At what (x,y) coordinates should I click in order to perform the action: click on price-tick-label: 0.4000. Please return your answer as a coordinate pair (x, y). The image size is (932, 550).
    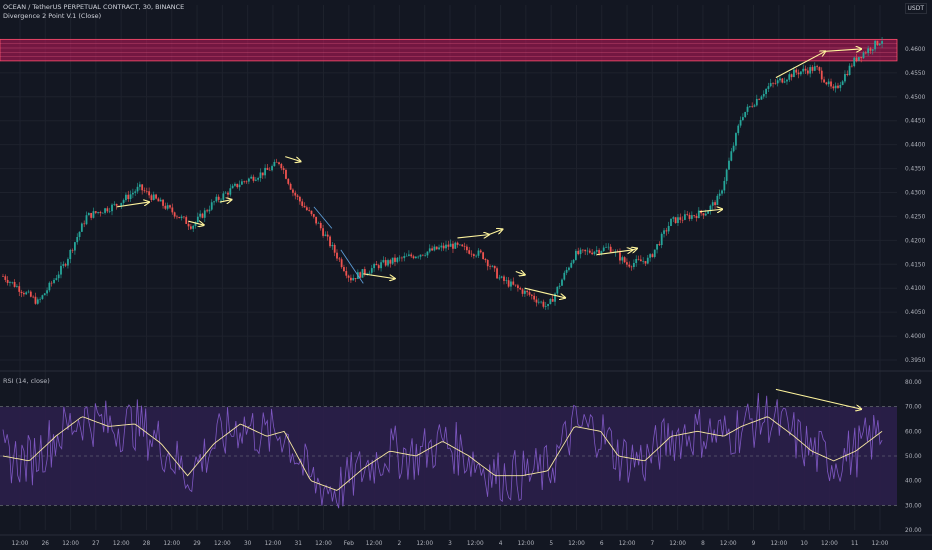
    Looking at the image, I should click on (915, 337).